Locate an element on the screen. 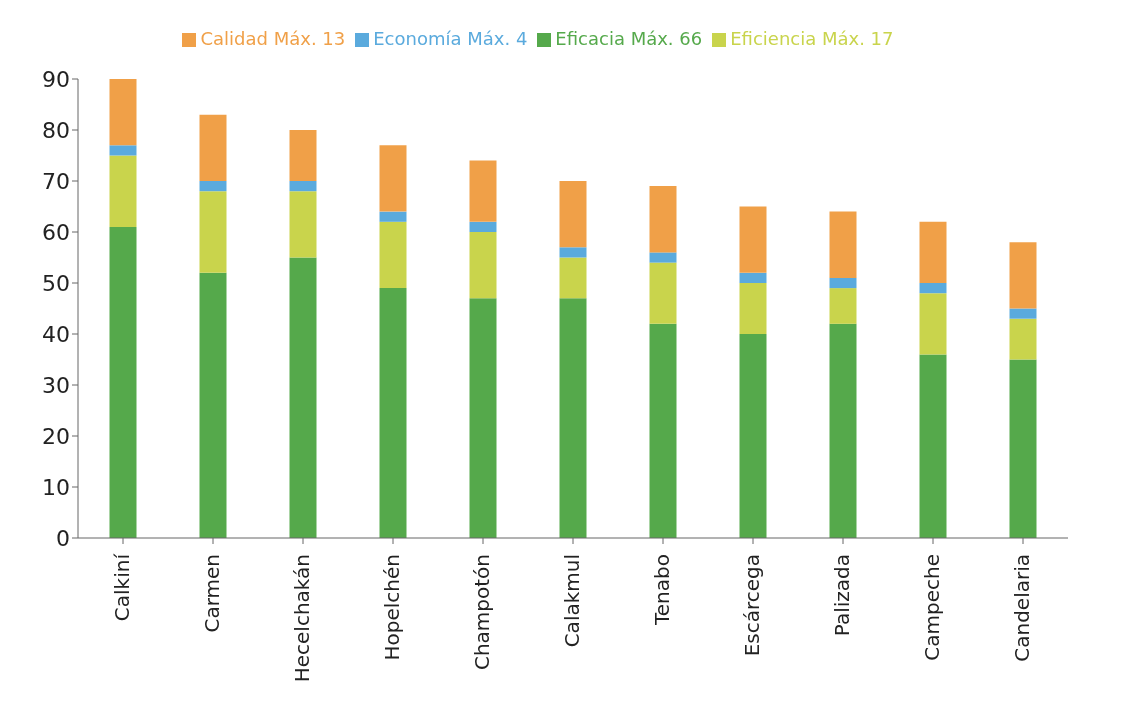 Image resolution: width=1122 pixels, height=715 pixels. legend-label: Economía Máx. 4 is located at coordinates (450, 38).